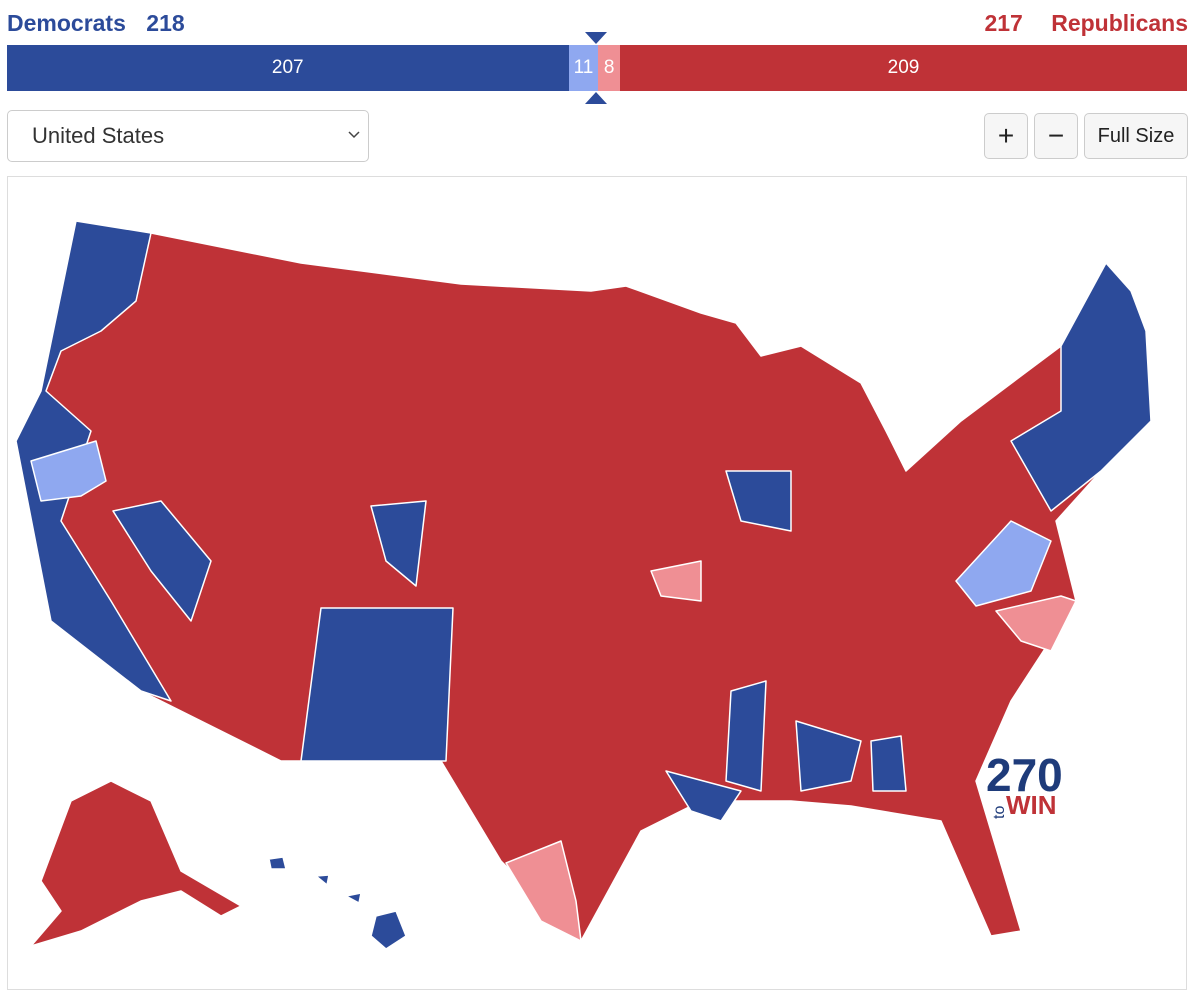 The image size is (1200, 1001). I want to click on illinois-dem, so click(758, 501).